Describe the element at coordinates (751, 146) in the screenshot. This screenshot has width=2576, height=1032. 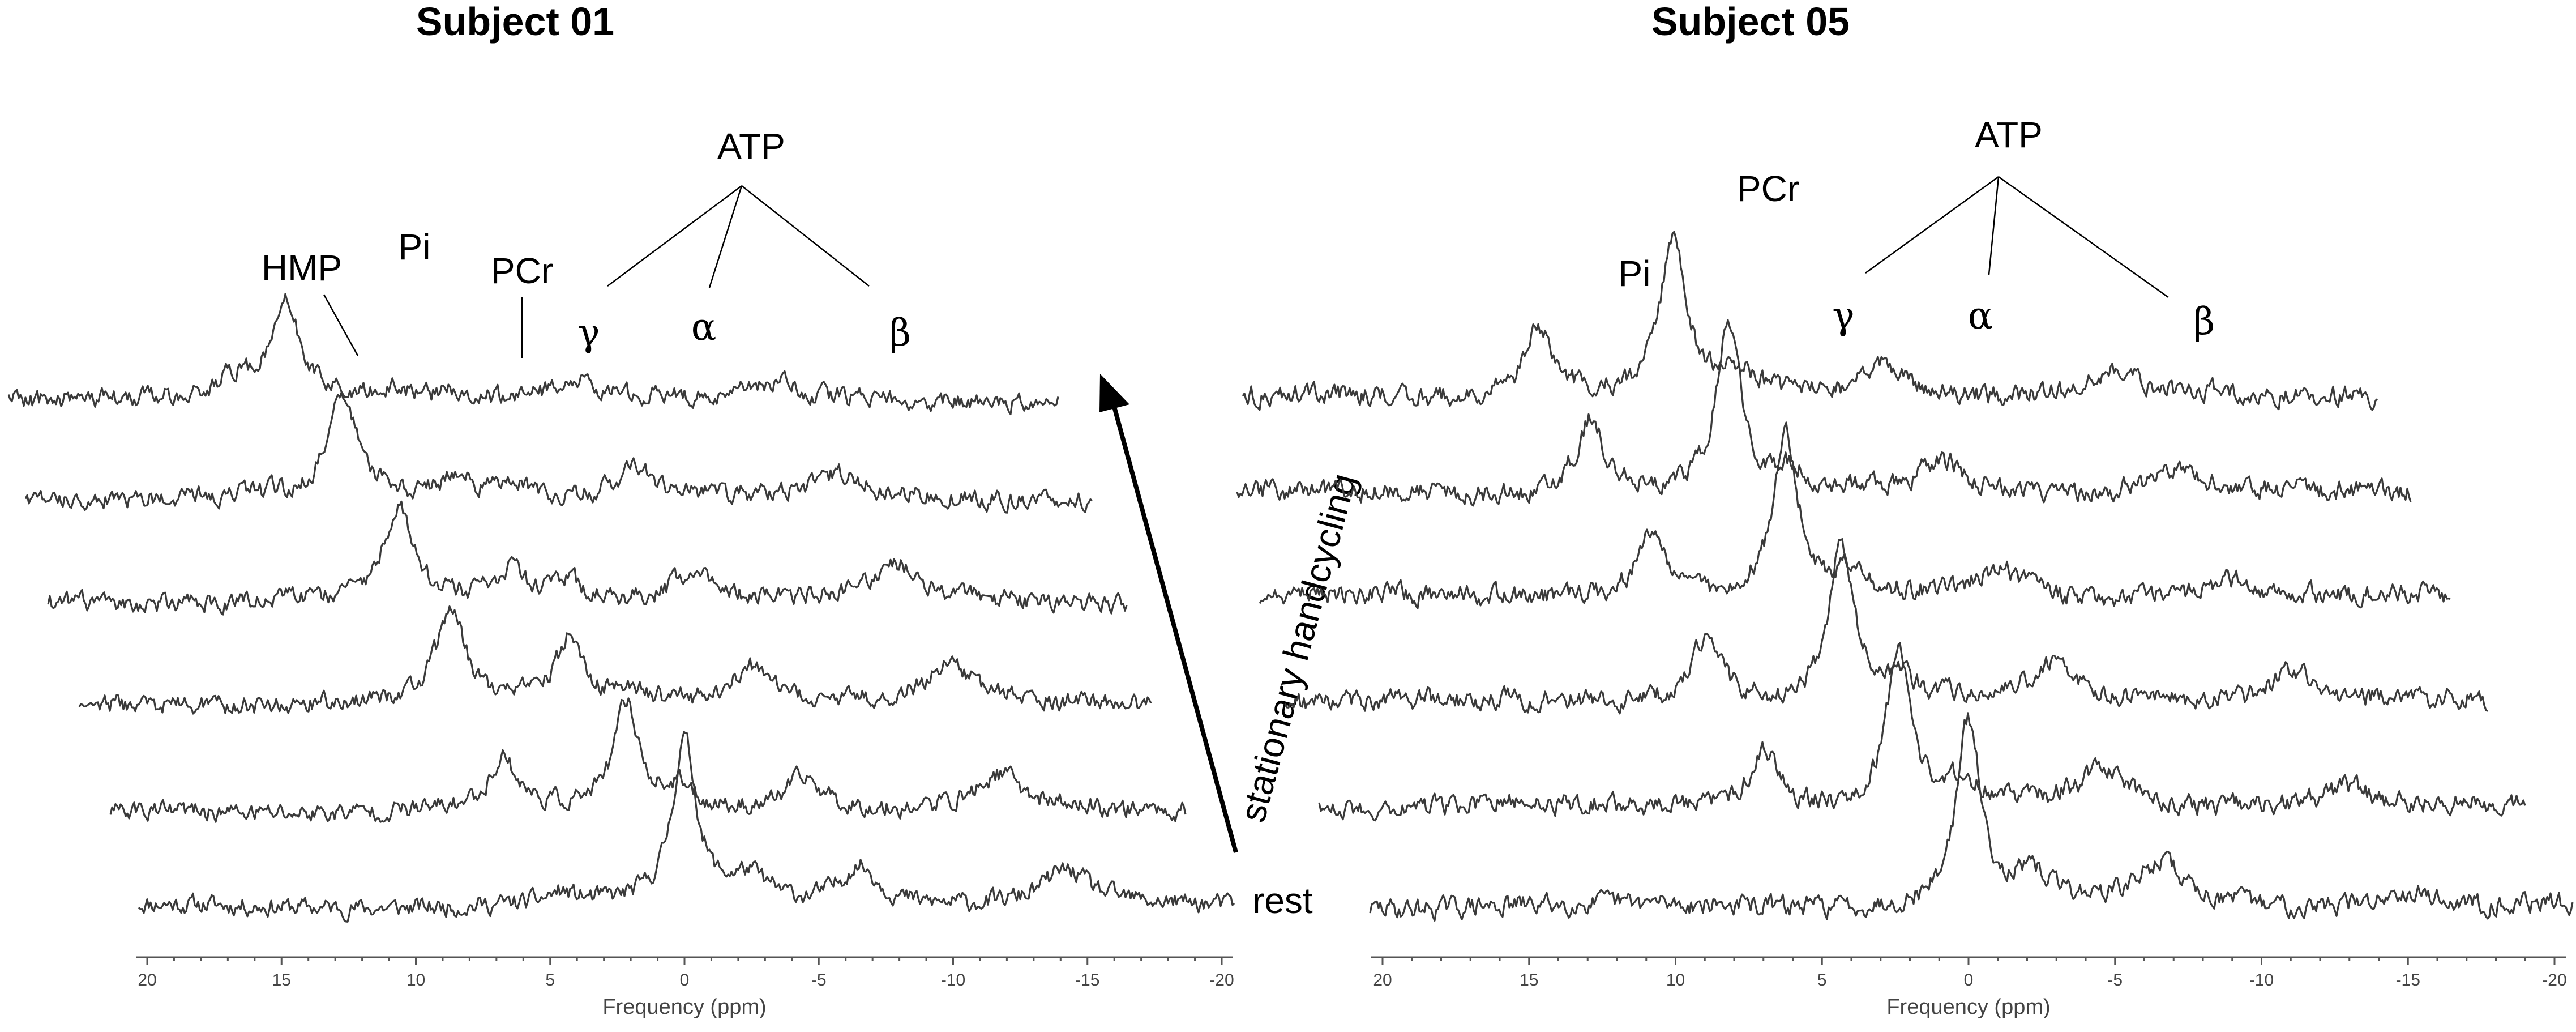
I see `label-atp: ATP` at that location.